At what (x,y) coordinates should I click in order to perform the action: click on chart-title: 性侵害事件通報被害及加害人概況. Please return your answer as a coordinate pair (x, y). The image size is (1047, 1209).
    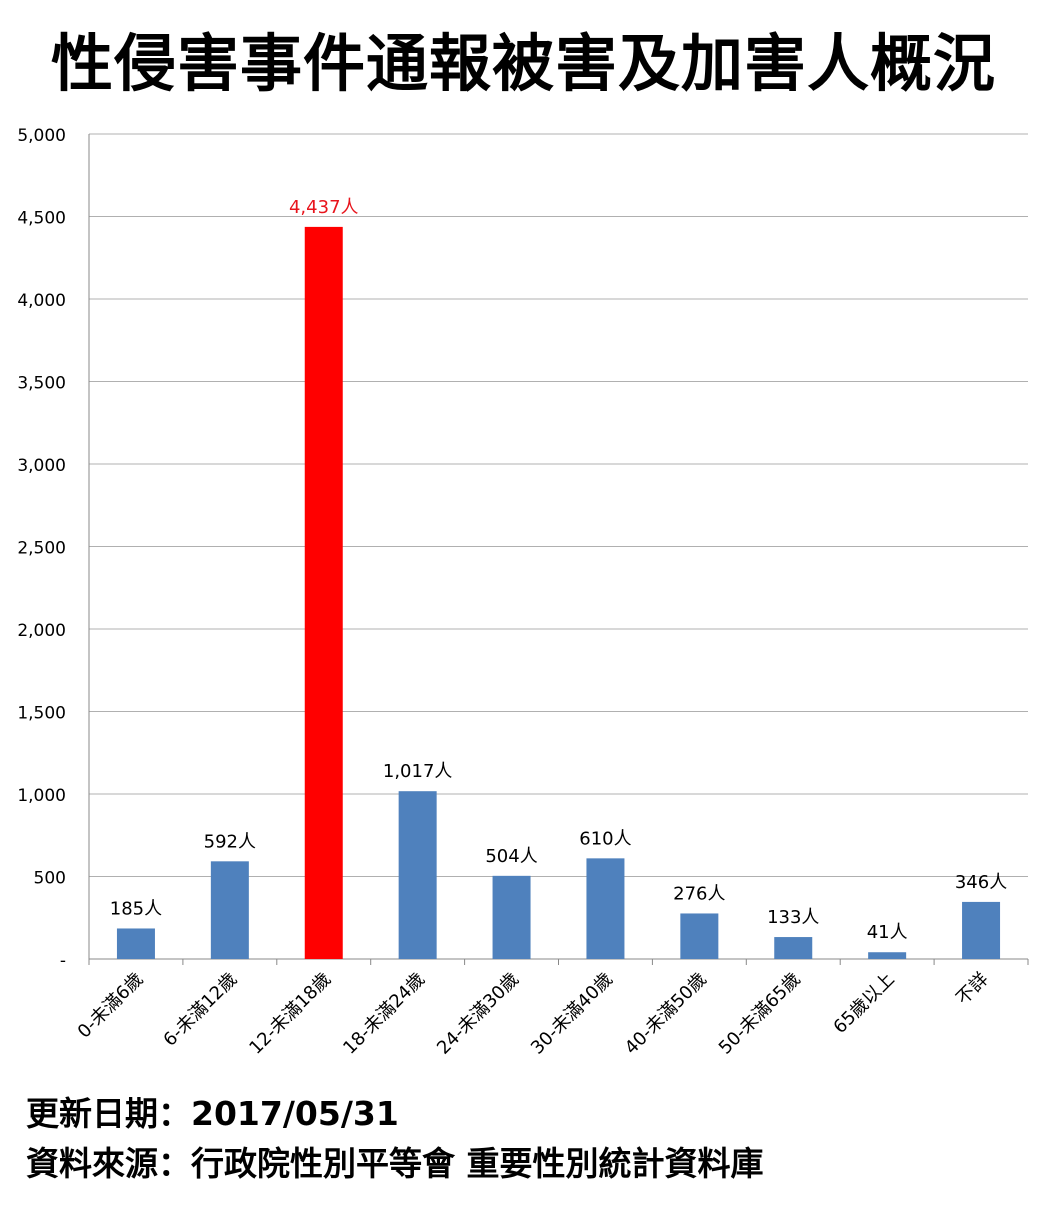
    Looking at the image, I should click on (523, 63).